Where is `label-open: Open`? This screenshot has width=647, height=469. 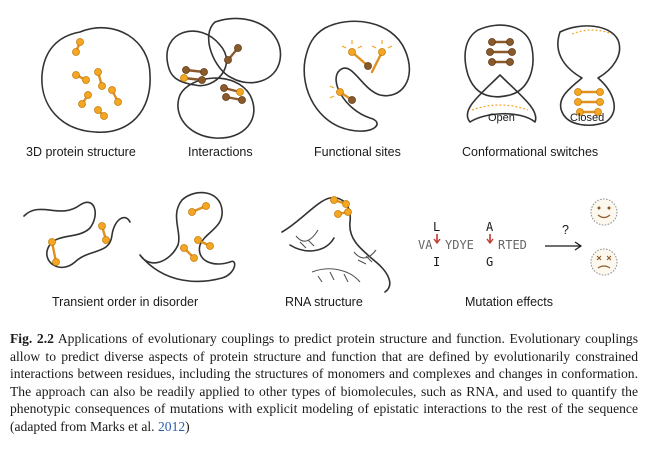
label-open: Open is located at coordinates (501, 118).